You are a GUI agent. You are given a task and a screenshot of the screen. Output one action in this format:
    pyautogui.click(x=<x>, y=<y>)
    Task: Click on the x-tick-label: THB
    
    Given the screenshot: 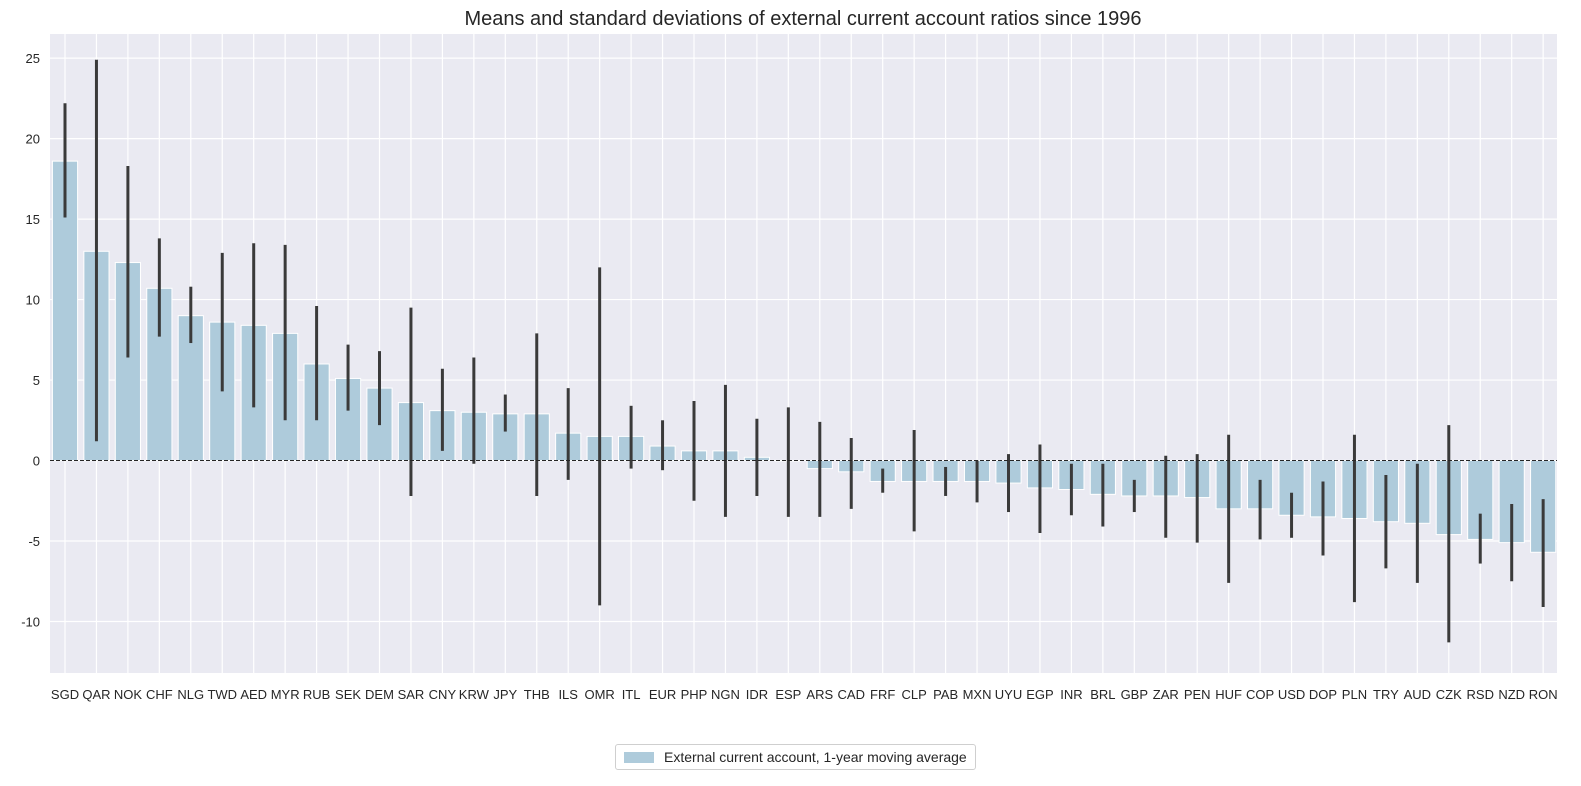 What is the action you would take?
    pyautogui.click(x=537, y=694)
    